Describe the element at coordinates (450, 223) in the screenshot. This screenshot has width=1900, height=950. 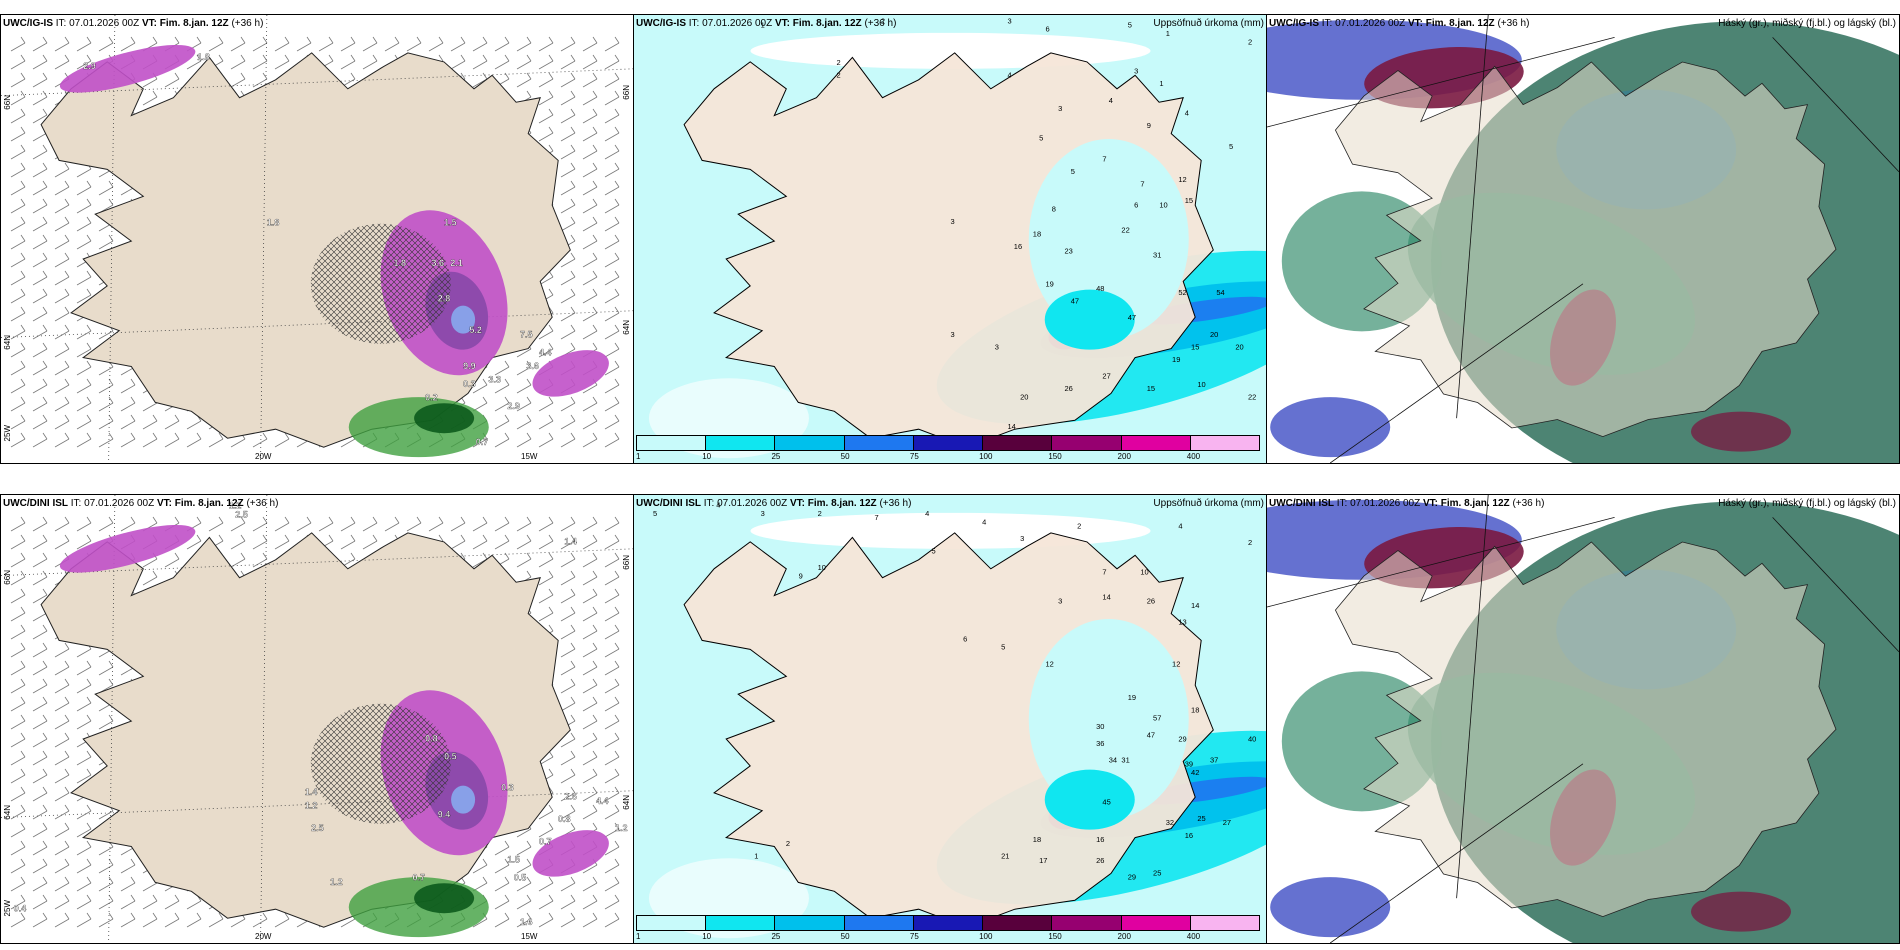
I see `precip-value-label: 1.5` at that location.